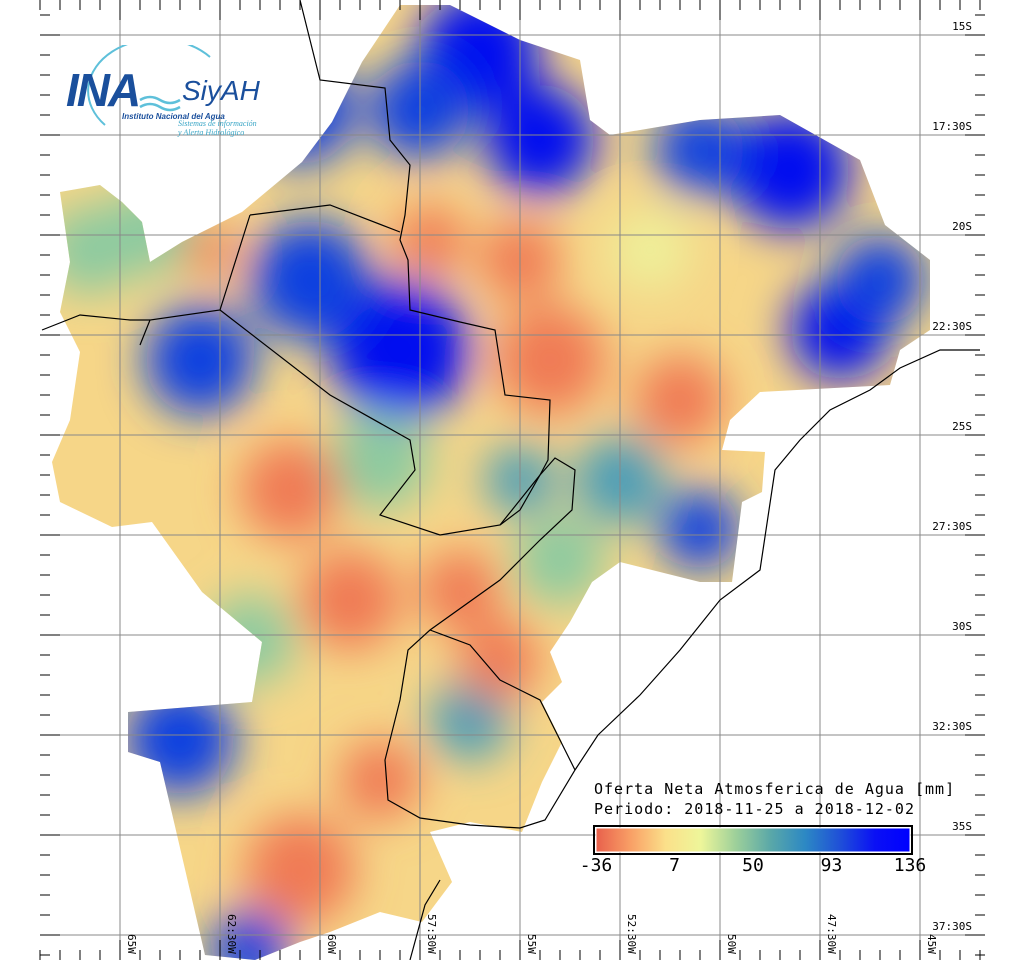 The height and width of the screenshot is (960, 1024). I want to click on longitude-label: 55W, so click(531, 944).